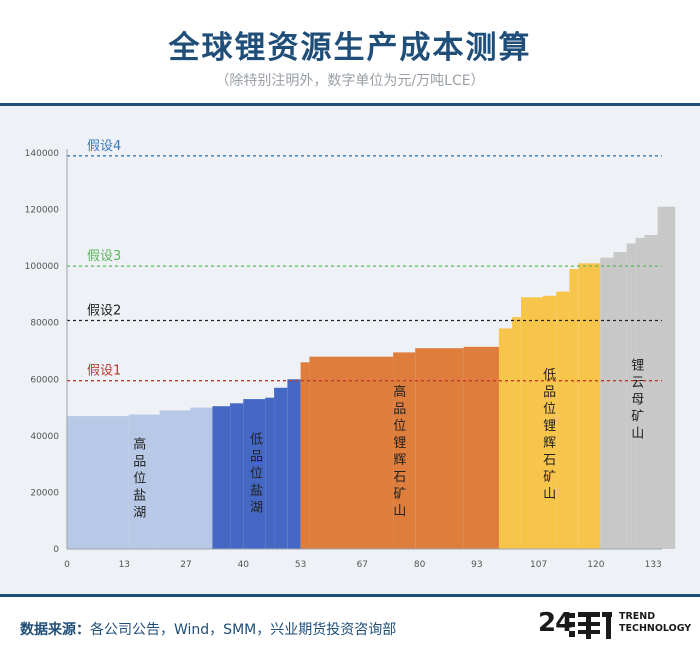 The image size is (700, 661). I want to click on logo-line1: TREND, so click(637, 616).